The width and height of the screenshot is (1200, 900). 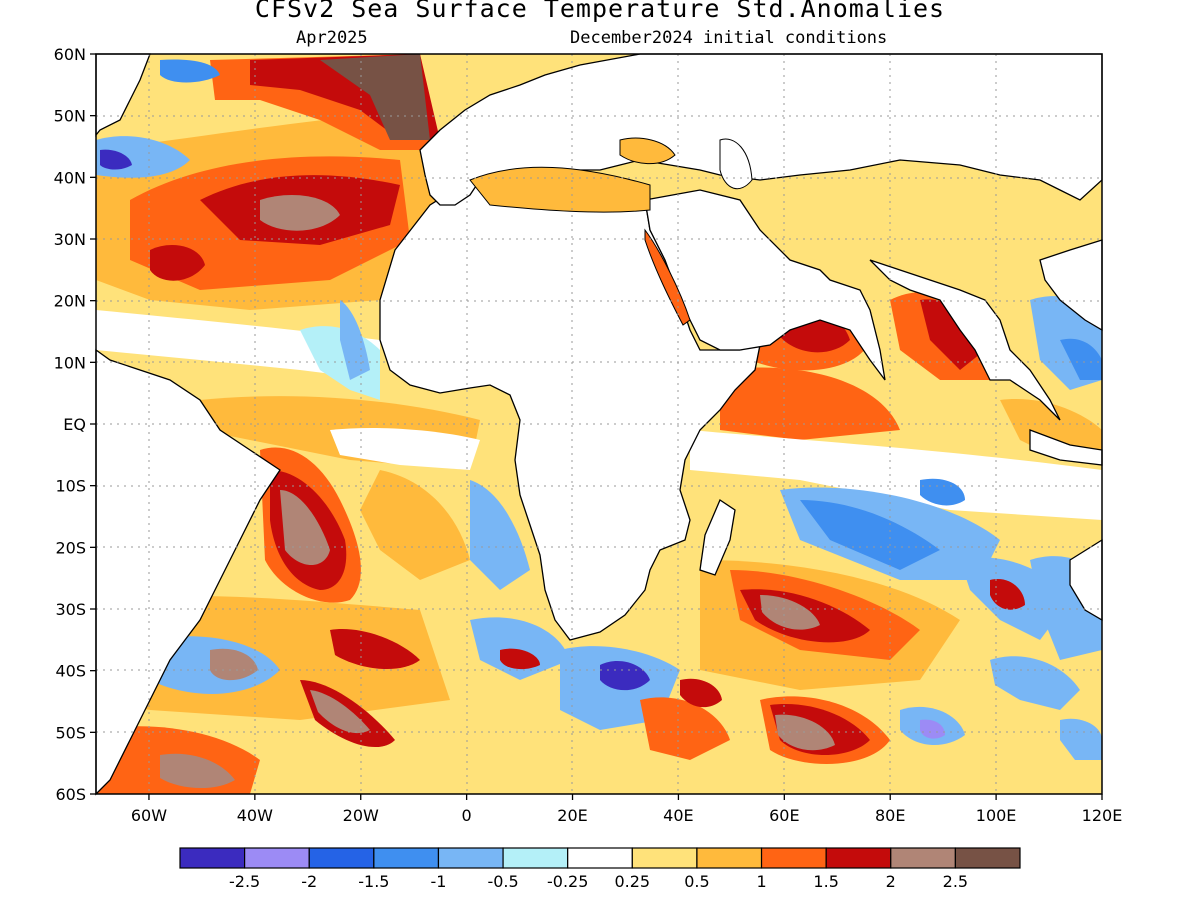 I want to click on south-america-land, so click(x=188, y=572).